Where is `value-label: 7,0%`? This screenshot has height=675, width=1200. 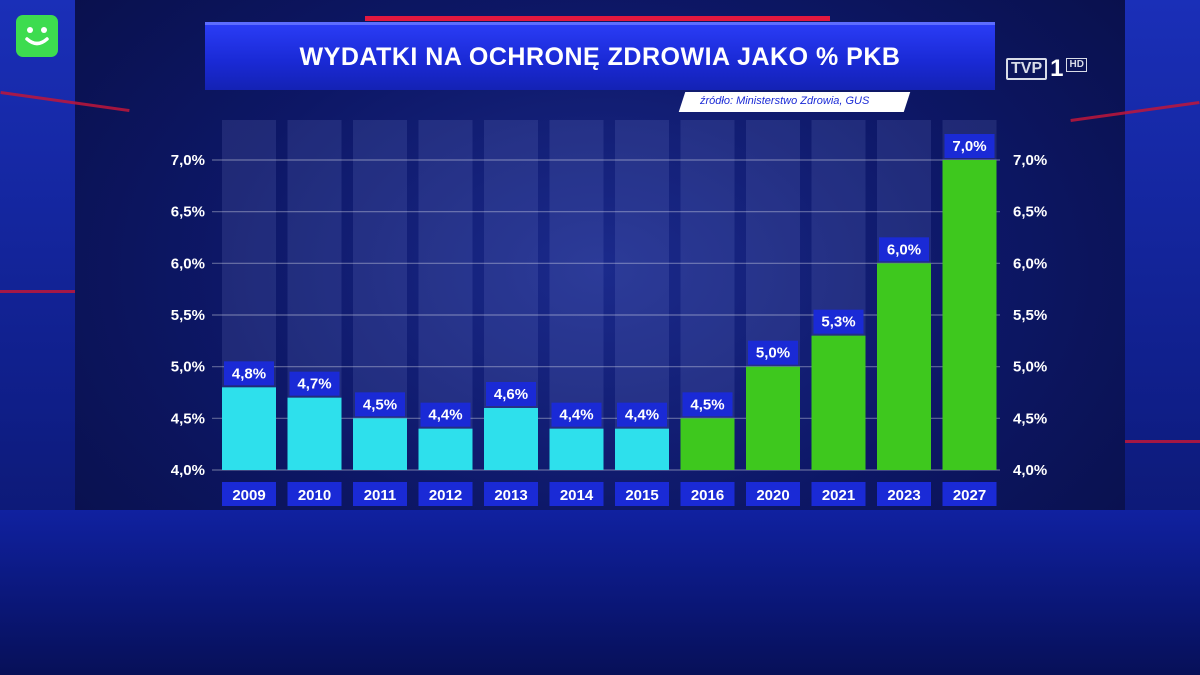 value-label: 7,0% is located at coordinates (969, 146).